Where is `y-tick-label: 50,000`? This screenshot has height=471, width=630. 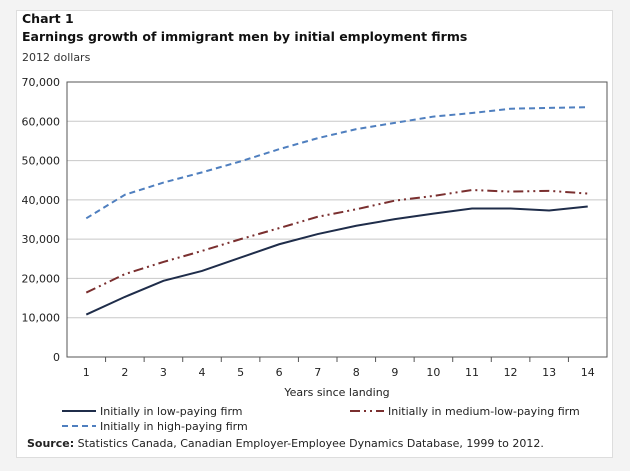
y-tick-label: 50,000 is located at coordinates (41, 161).